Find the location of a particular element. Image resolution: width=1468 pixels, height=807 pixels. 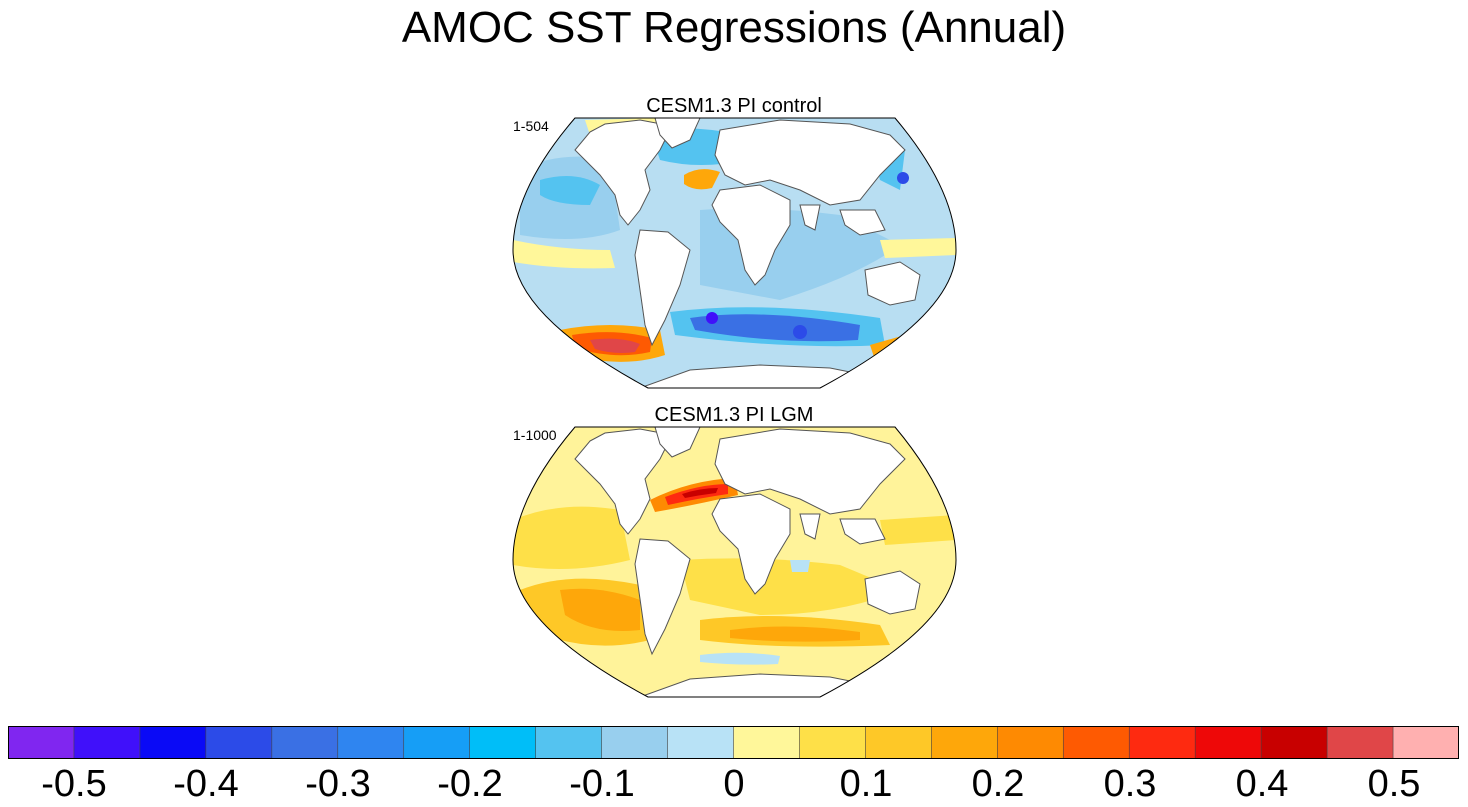

map-border-pi-lgm is located at coordinates (734, 562).